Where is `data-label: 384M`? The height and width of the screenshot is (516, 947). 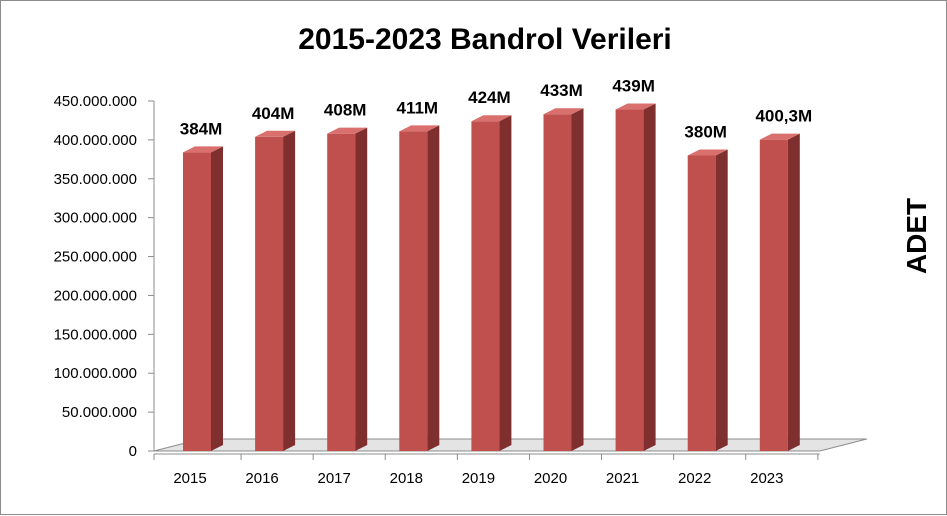
data-label: 384M is located at coordinates (201, 128).